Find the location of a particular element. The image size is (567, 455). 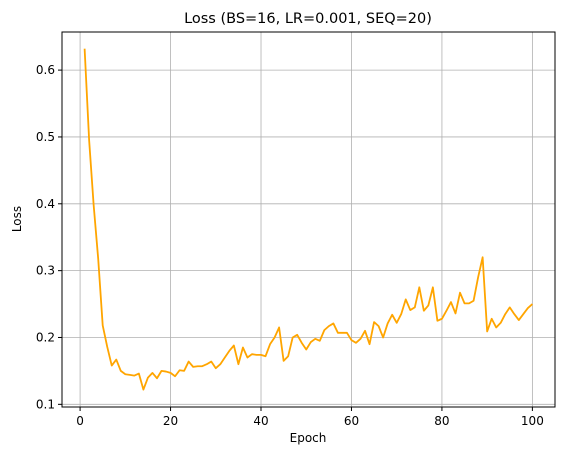

x-tick-label: 60 is located at coordinates (351, 421).